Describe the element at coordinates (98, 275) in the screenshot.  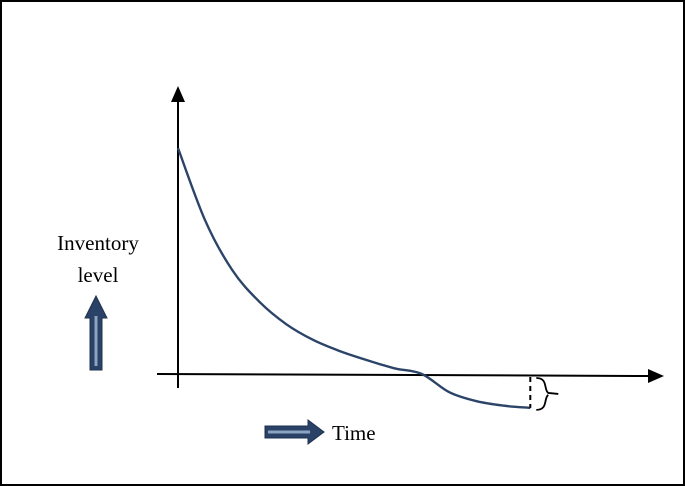
I see `y-axis-label-line2: level` at that location.